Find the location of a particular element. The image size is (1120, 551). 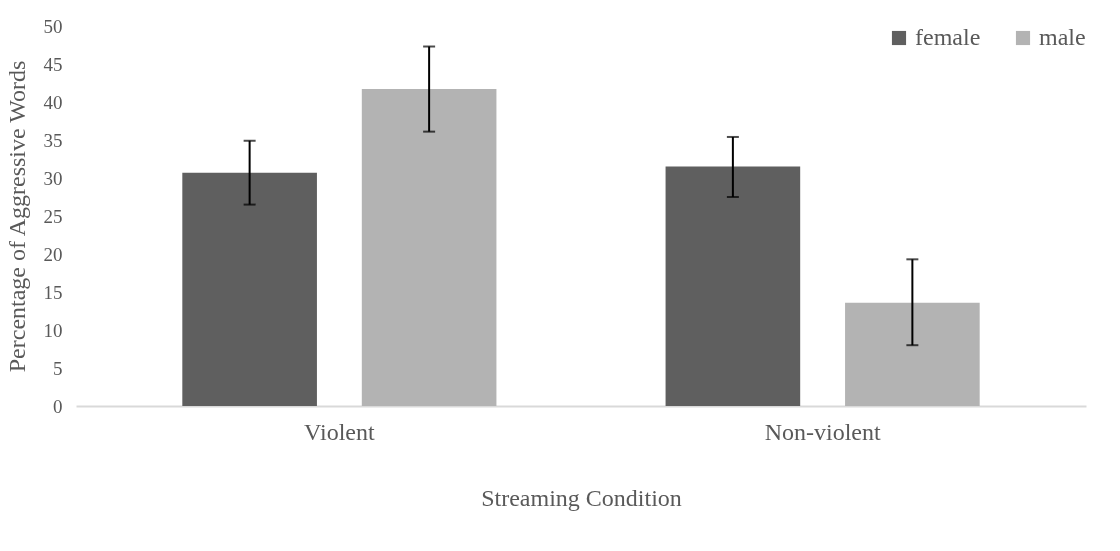

legend-label: male is located at coordinates (1062, 37).